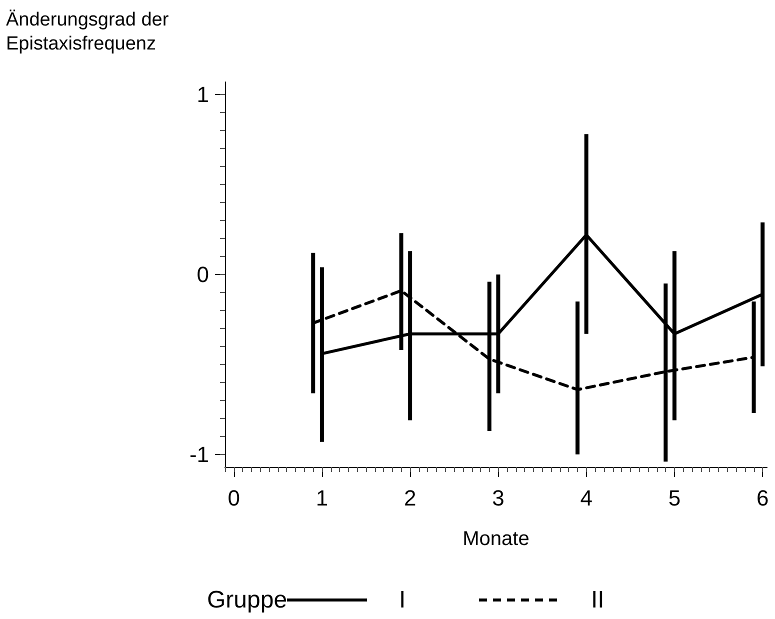 The height and width of the screenshot is (619, 775). I want to click on x-tick-label: 0, so click(234, 498).